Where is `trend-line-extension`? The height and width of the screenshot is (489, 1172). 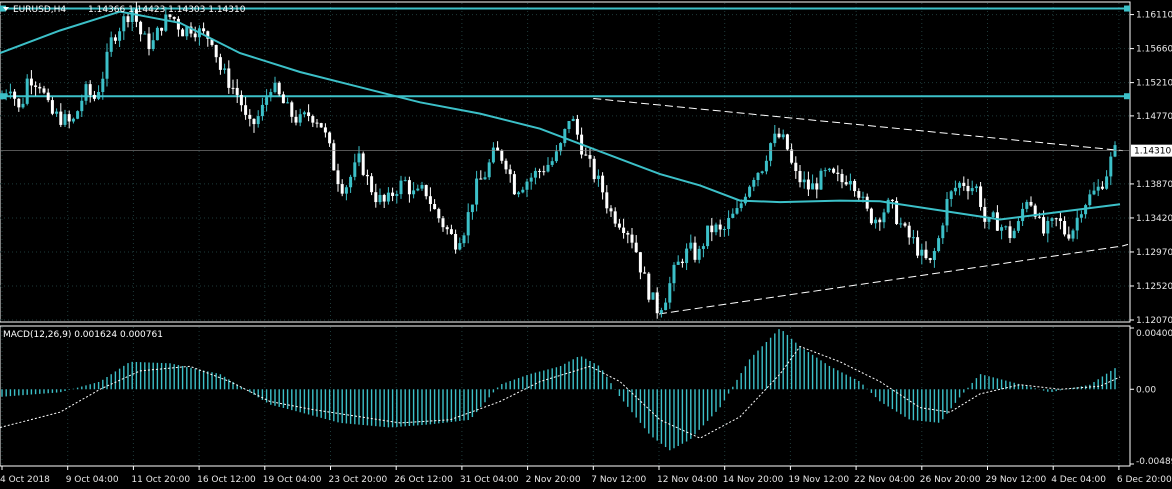 trend-line-extension is located at coordinates (1125, 245).